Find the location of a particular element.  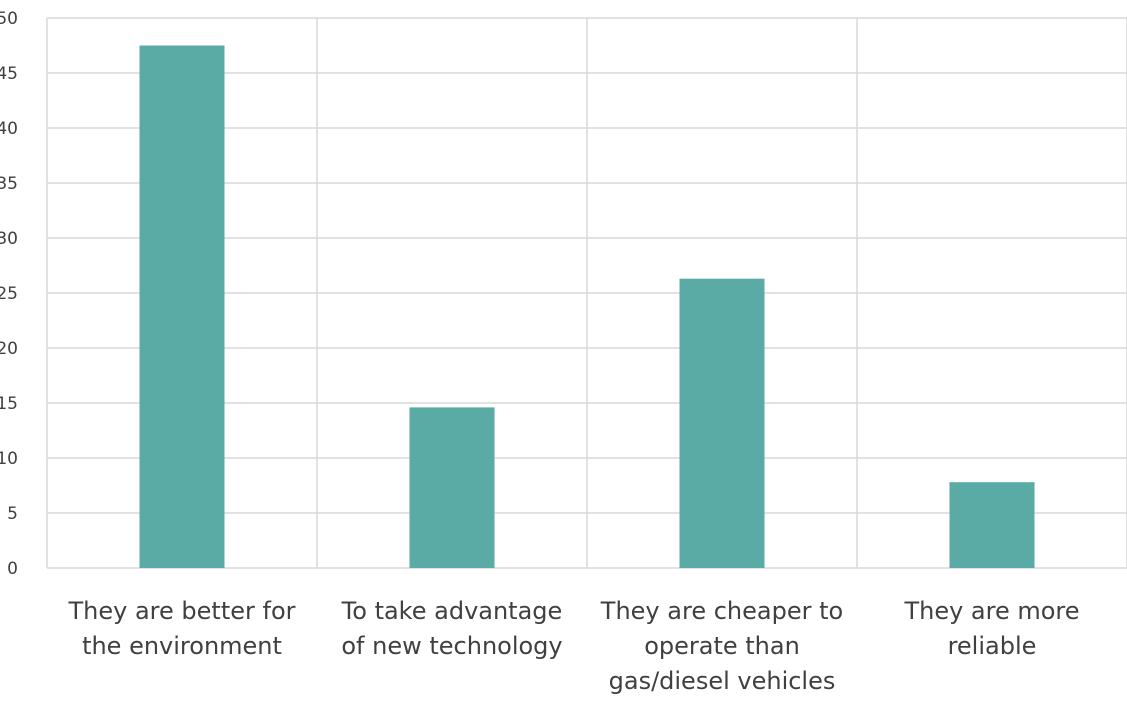

y-tick-label: 15 is located at coordinates (9, 404).